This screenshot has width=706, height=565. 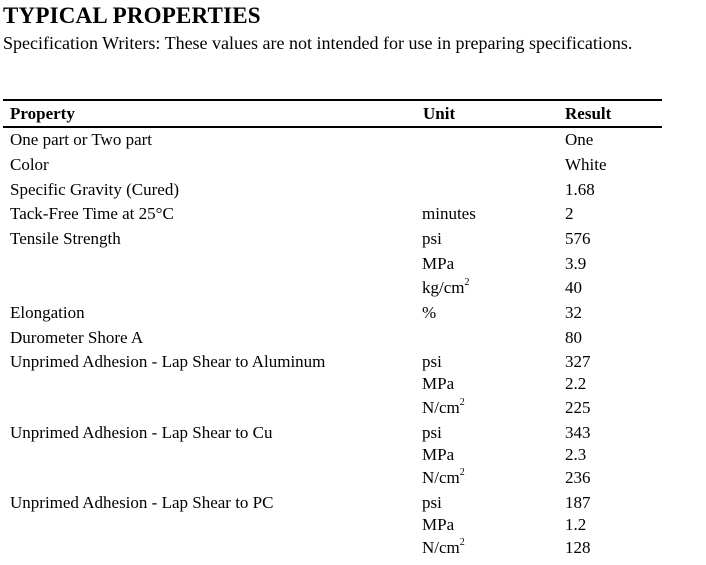 What do you see at coordinates (29, 164) in the screenshot?
I see `row-property: Color` at bounding box center [29, 164].